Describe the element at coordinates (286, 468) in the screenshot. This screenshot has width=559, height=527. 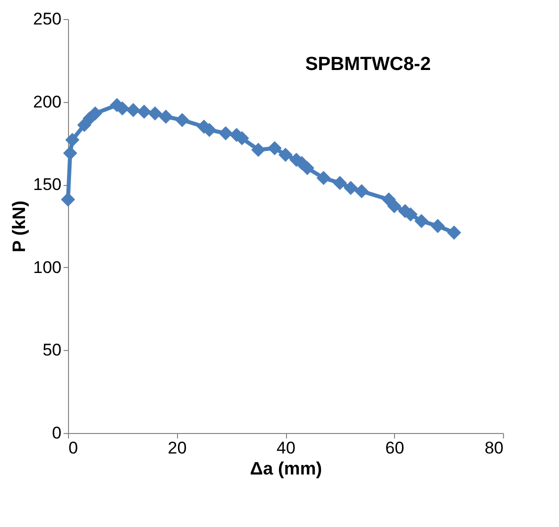
I see `x-axis-title: Δa (mm)` at that location.